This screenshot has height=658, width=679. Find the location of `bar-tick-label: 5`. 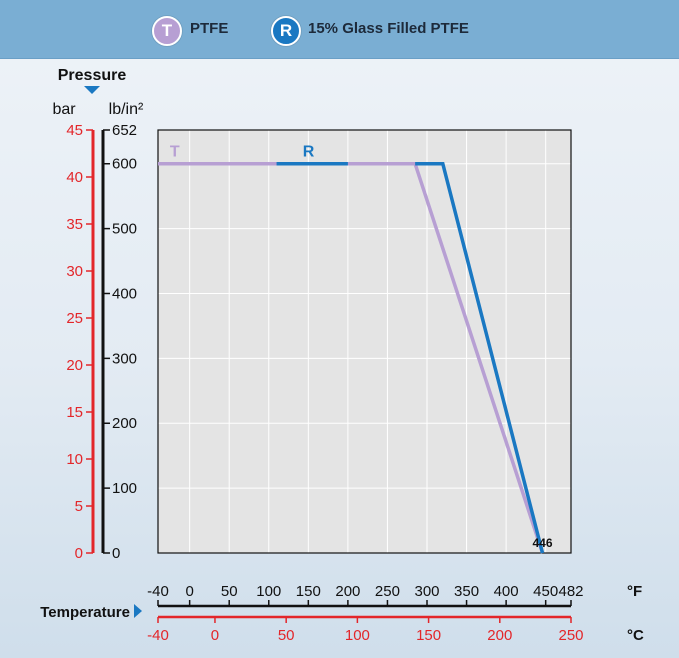

bar-tick-label: 5 is located at coordinates (79, 506).